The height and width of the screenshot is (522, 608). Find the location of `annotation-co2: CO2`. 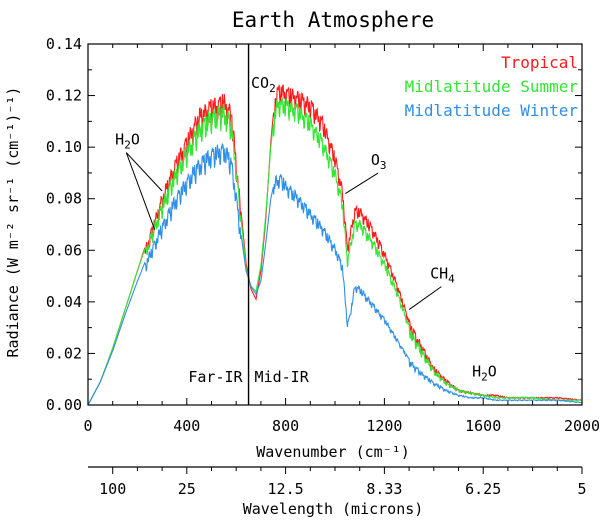

annotation-co2: CO2 is located at coordinates (263, 84).